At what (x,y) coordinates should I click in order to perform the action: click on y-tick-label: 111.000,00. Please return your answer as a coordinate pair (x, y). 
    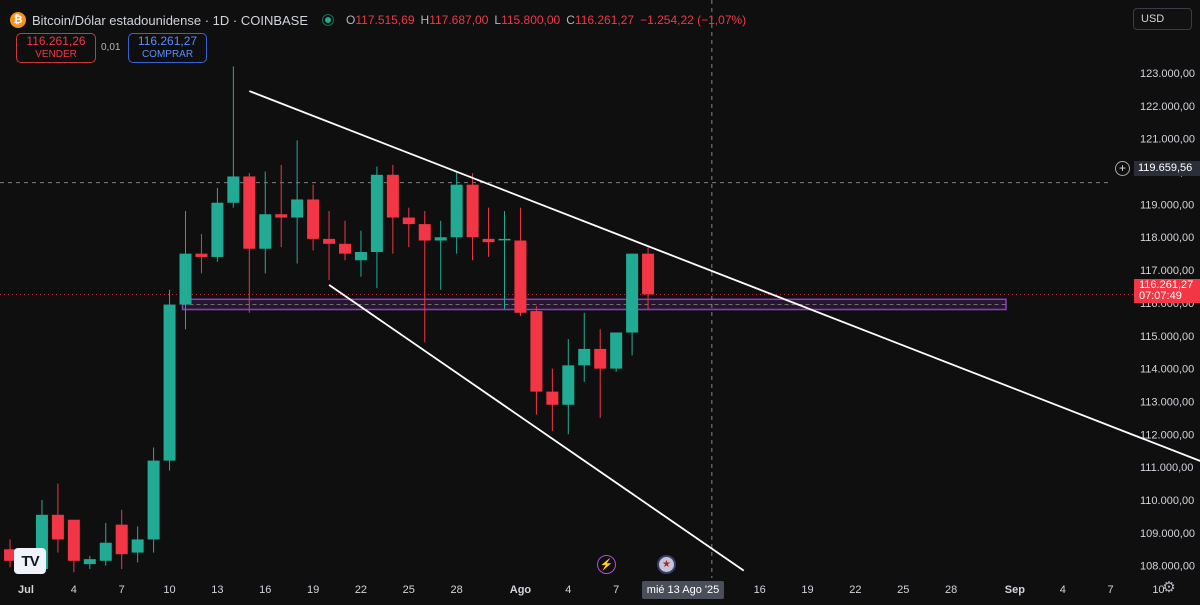
    Looking at the image, I should click on (1166, 468).